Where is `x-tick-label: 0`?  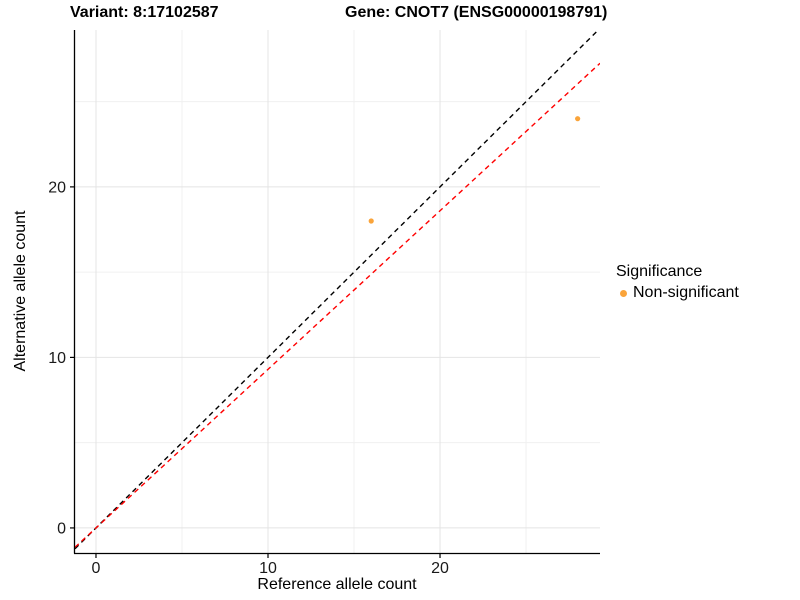 x-tick-label: 0 is located at coordinates (96, 568).